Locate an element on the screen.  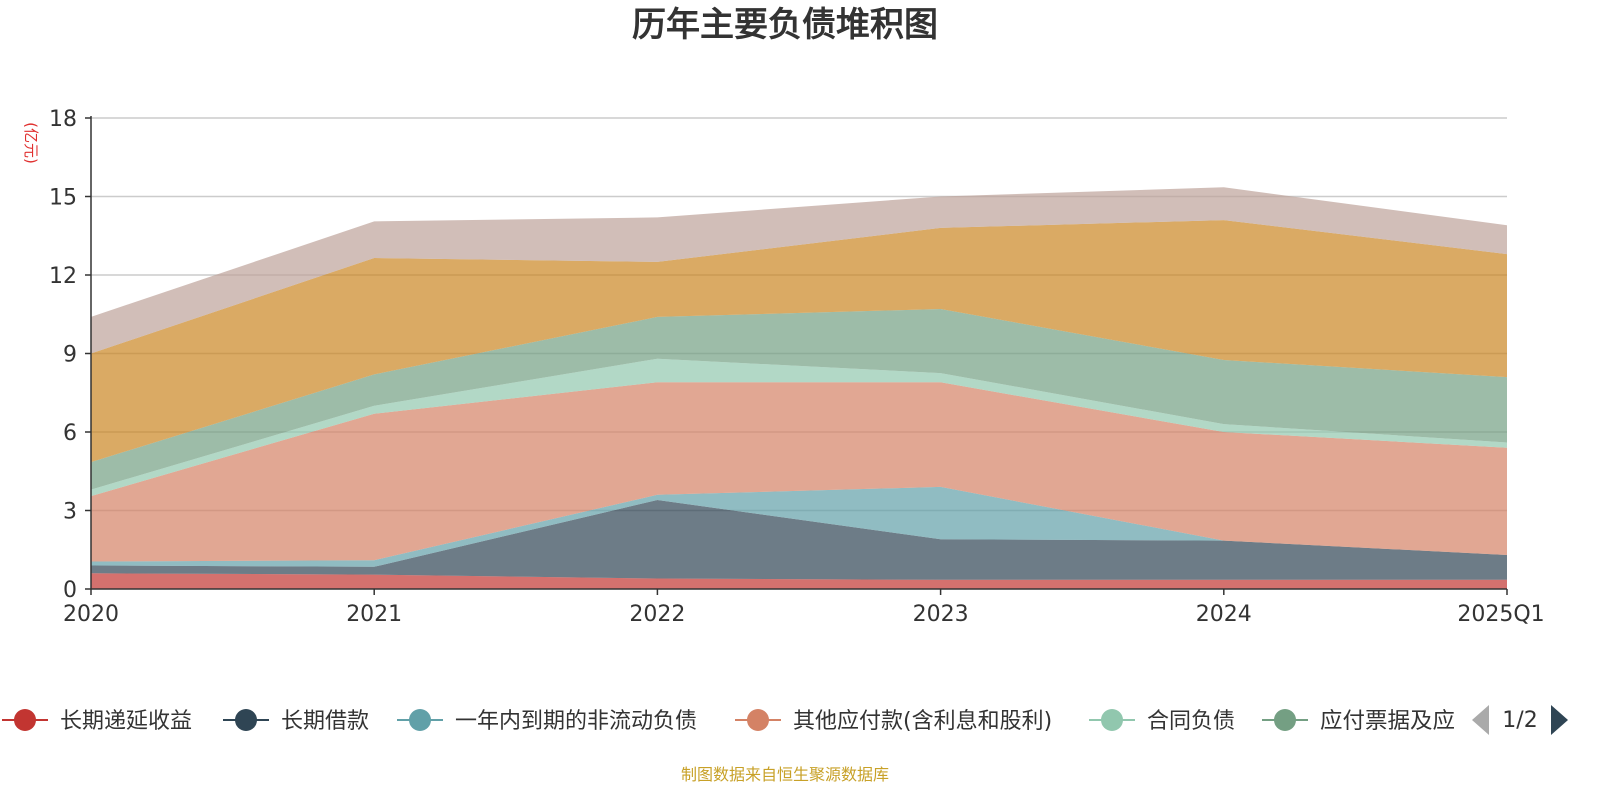
legend-item: 其他应付款(含利息和股利) is located at coordinates (893, 721).